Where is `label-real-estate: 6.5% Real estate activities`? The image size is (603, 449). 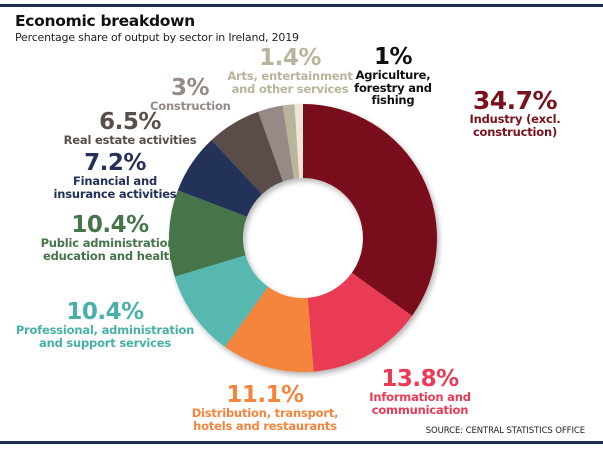
label-real-estate: 6.5% Real estate activities is located at coordinates (130, 129).